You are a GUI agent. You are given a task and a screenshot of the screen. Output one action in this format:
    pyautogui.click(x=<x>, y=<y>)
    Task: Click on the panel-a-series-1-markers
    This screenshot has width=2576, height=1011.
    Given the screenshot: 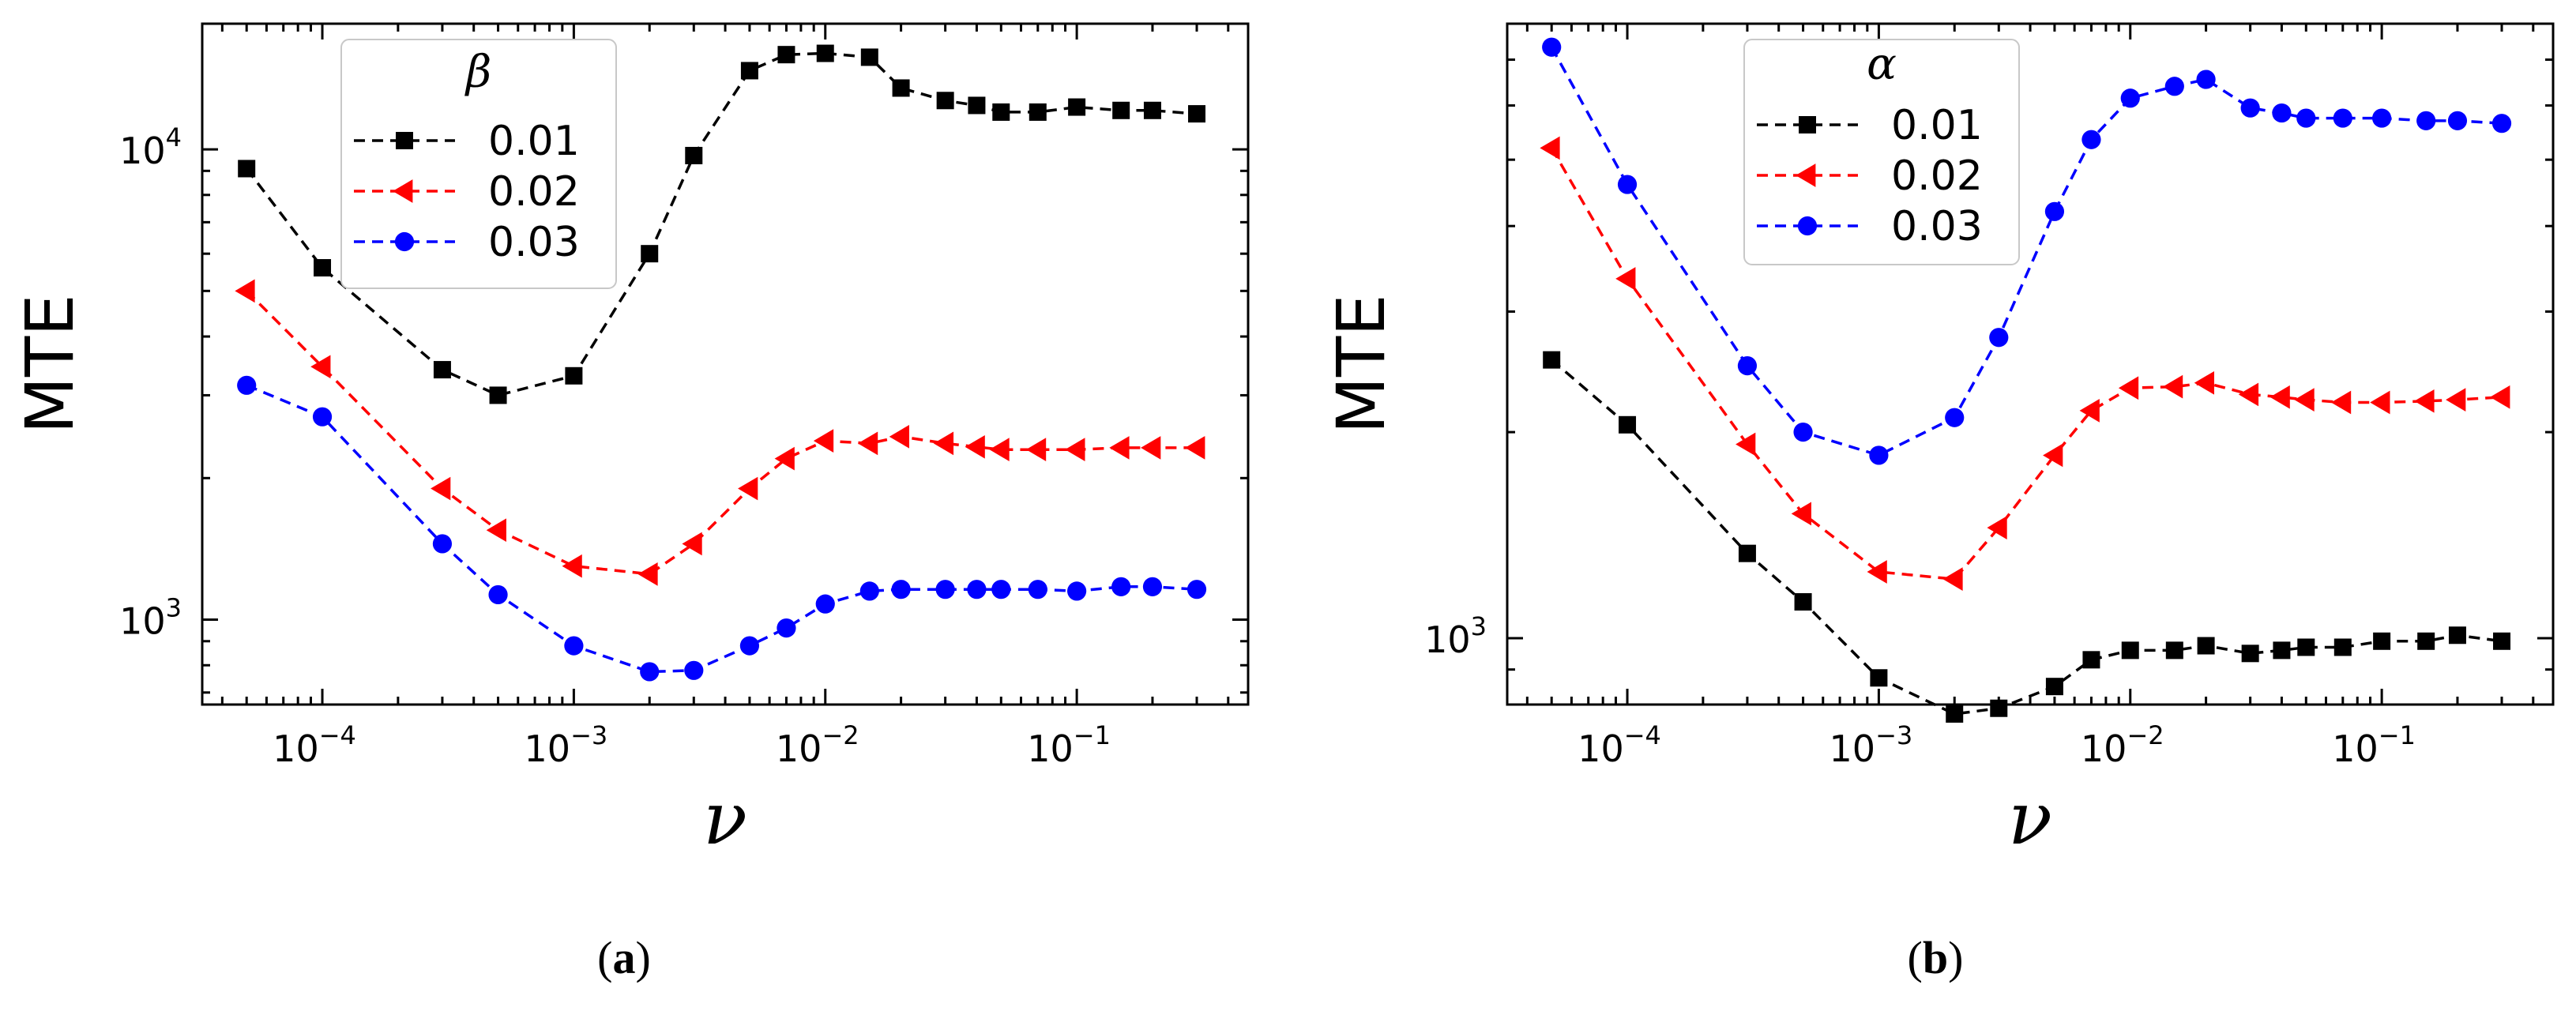 What is the action you would take?
    pyautogui.click(x=722, y=224)
    